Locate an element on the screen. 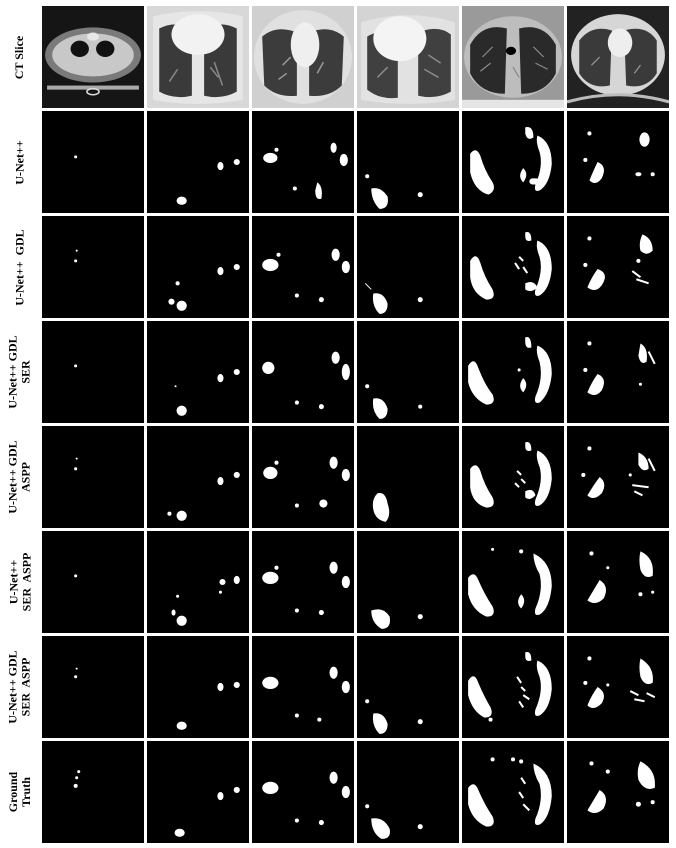 Image resolution: width=676 pixels, height=848 pixels. mask-r2-c3 is located at coordinates (306, 275).